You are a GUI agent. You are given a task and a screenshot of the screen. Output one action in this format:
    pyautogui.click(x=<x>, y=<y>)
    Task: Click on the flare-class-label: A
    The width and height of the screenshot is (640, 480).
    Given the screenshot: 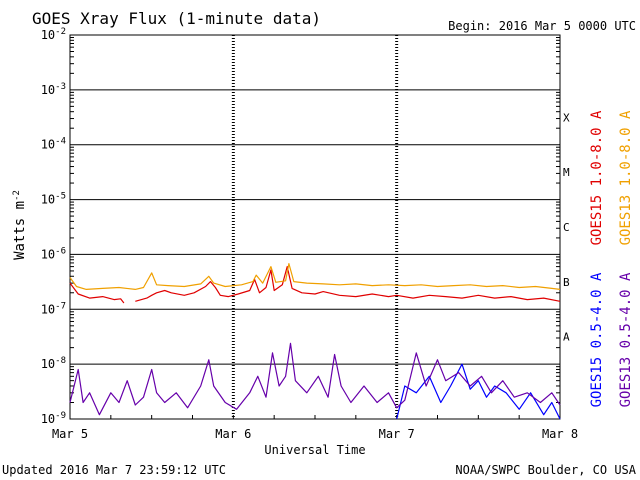 What is the action you would take?
    pyautogui.click(x=566, y=337)
    